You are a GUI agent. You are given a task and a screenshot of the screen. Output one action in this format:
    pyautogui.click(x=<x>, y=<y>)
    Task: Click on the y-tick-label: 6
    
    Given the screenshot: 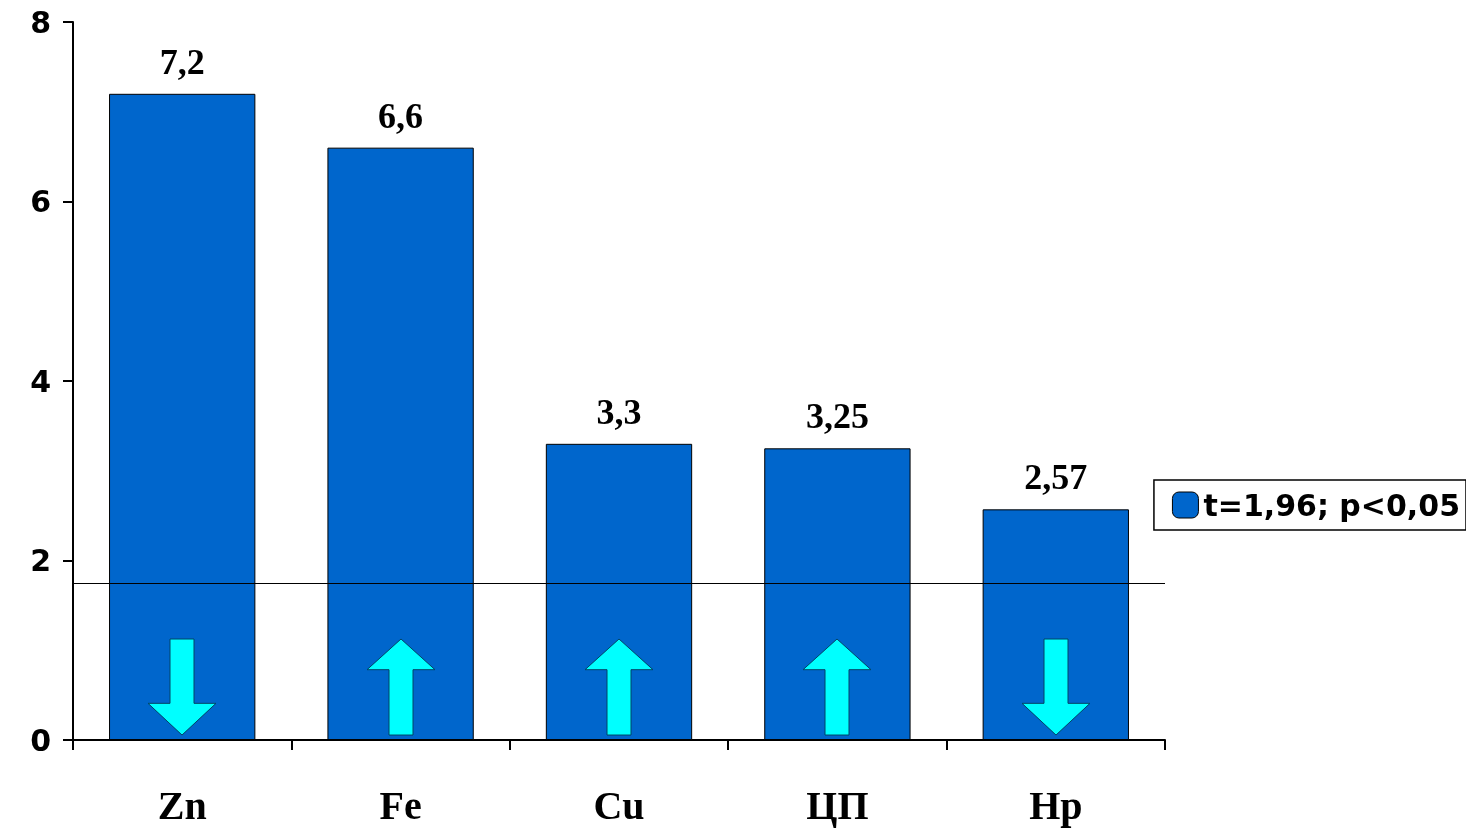 What is the action you would take?
    pyautogui.click(x=40, y=201)
    